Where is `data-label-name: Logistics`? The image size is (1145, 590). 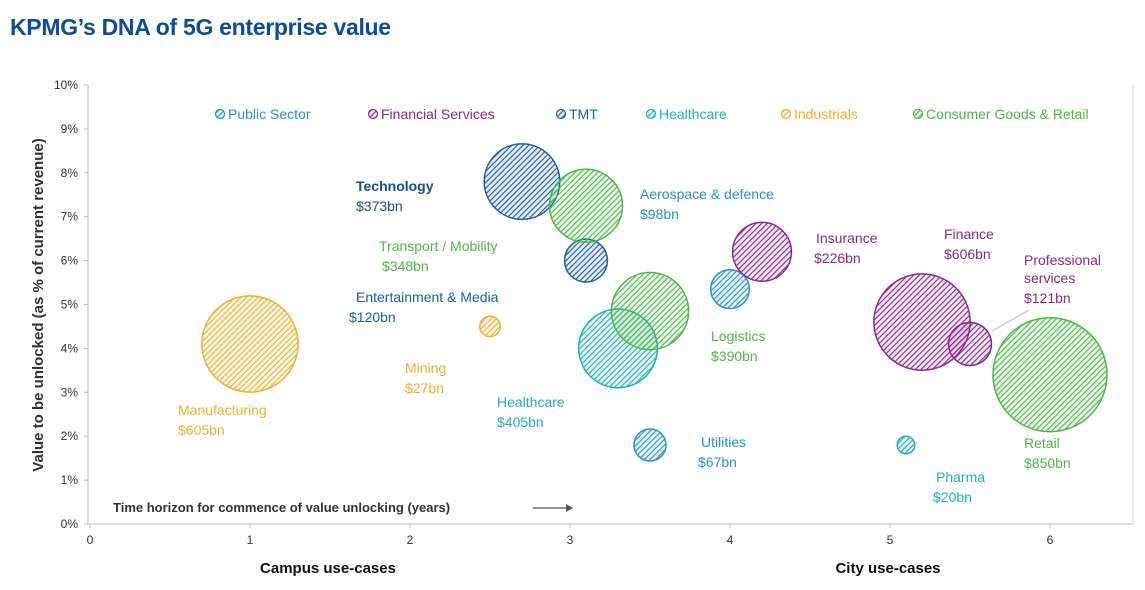 data-label-name: Logistics is located at coordinates (738, 336).